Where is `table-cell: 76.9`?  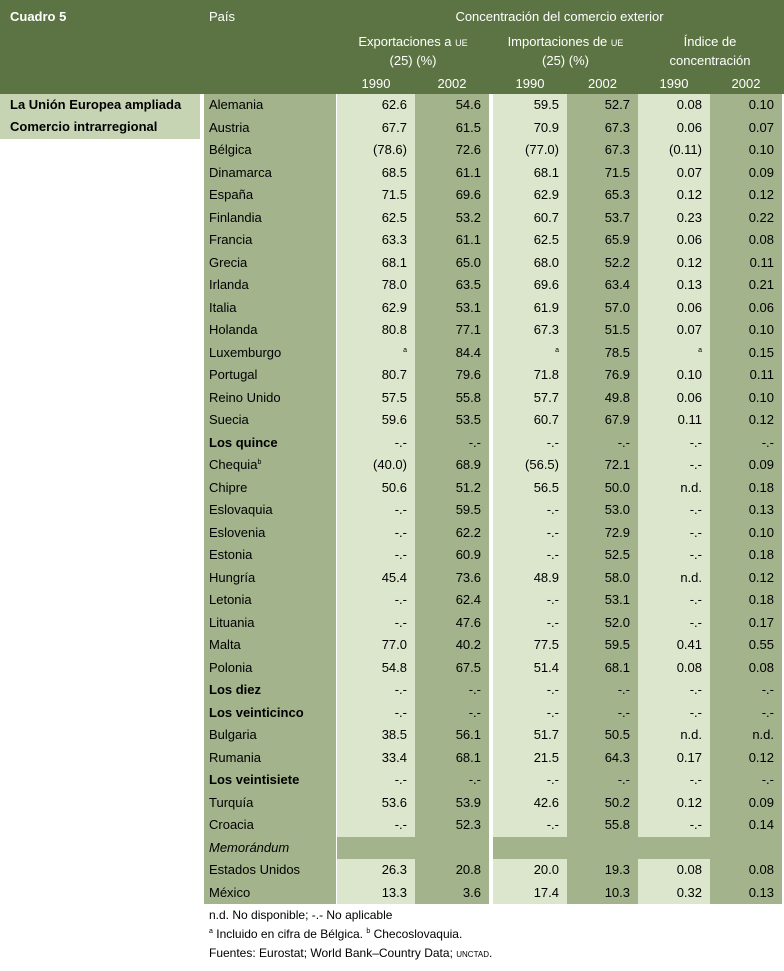 table-cell: 76.9 is located at coordinates (602, 375).